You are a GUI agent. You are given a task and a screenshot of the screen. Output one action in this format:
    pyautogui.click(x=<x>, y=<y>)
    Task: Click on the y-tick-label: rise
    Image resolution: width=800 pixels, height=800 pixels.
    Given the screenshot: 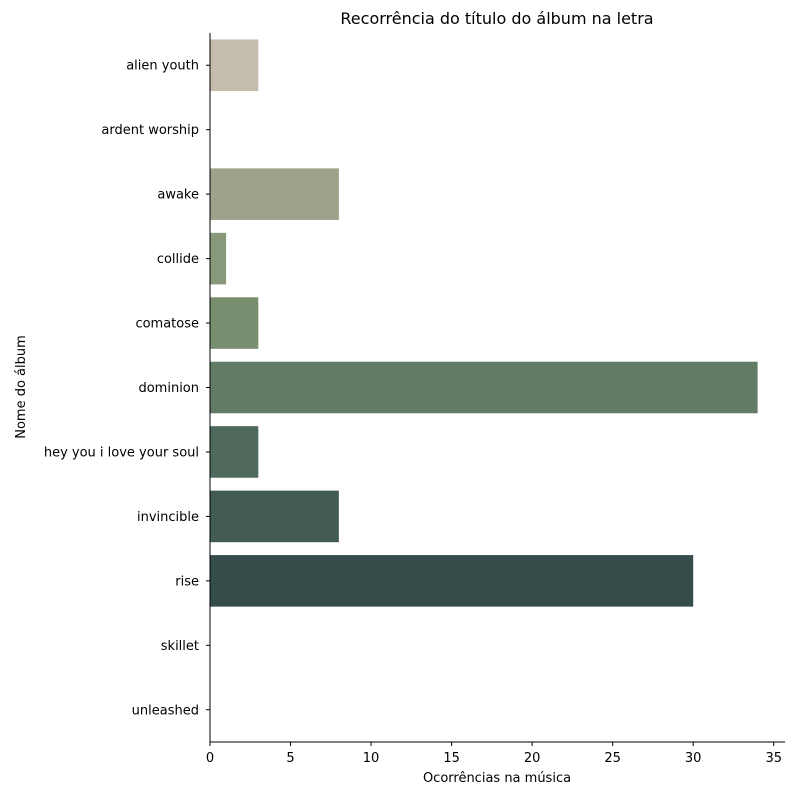 What is the action you would take?
    pyautogui.click(x=187, y=581)
    